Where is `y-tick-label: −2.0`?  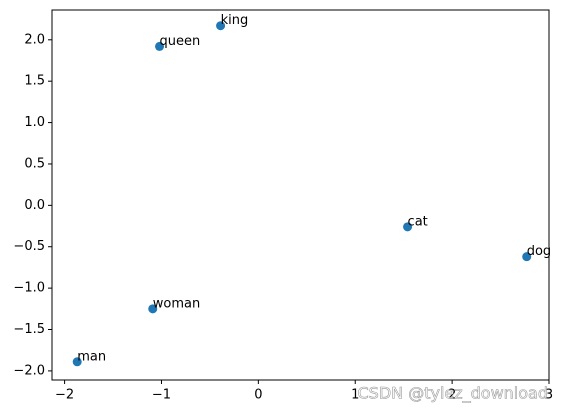 y-tick-label: −2.0 is located at coordinates (29, 370).